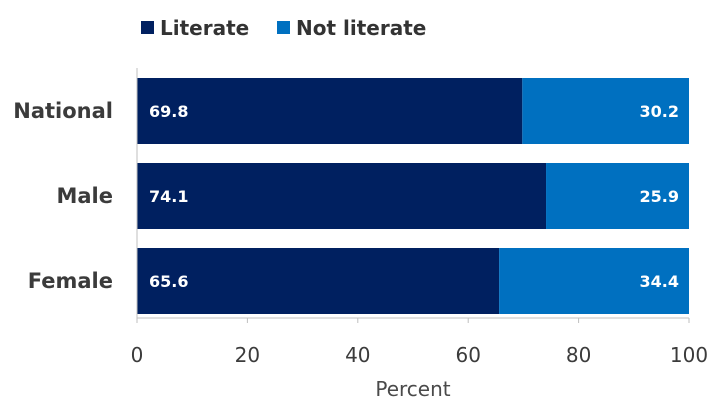 Image resolution: width=712 pixels, height=403 pixels. What do you see at coordinates (689, 355) in the screenshot?
I see `x-tick-label-100: 100` at bounding box center [689, 355].